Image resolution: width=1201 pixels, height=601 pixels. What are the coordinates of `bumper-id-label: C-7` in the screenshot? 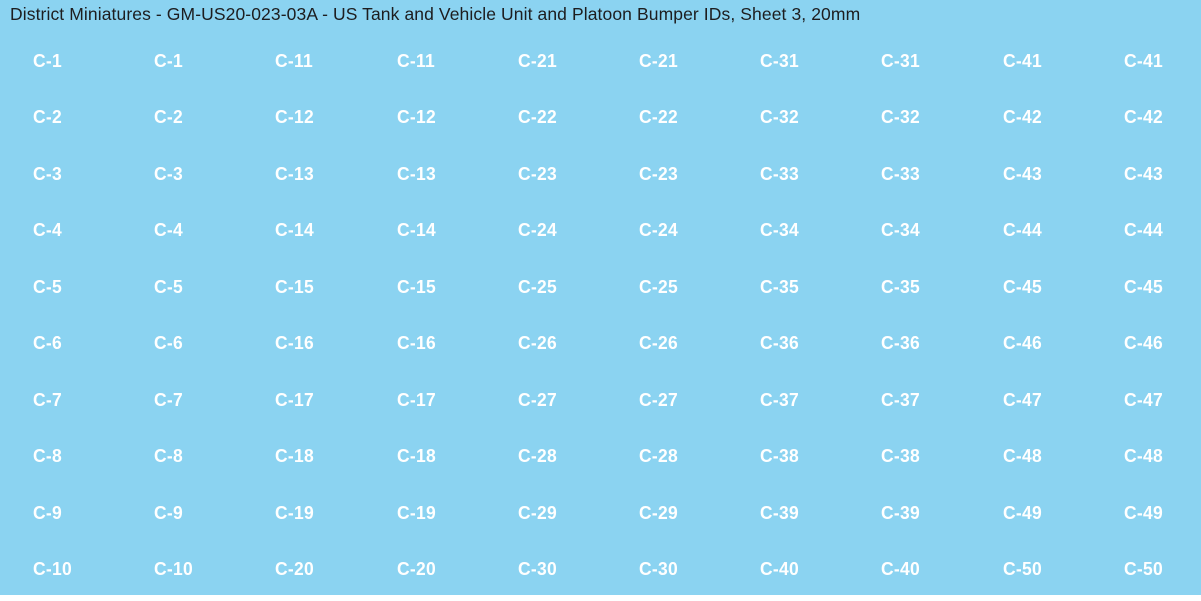 It's located at (169, 399).